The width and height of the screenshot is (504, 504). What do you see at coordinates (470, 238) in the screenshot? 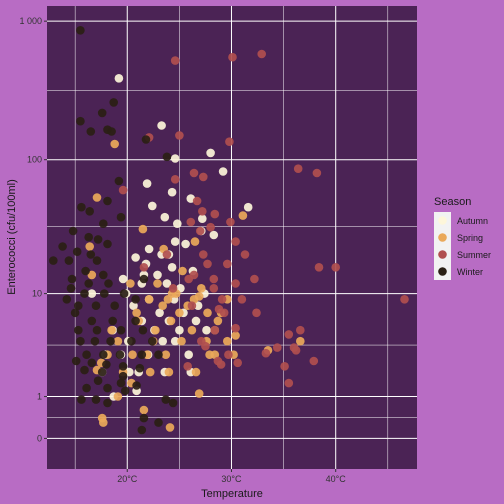
I see `legend-label: Spring` at bounding box center [470, 238].